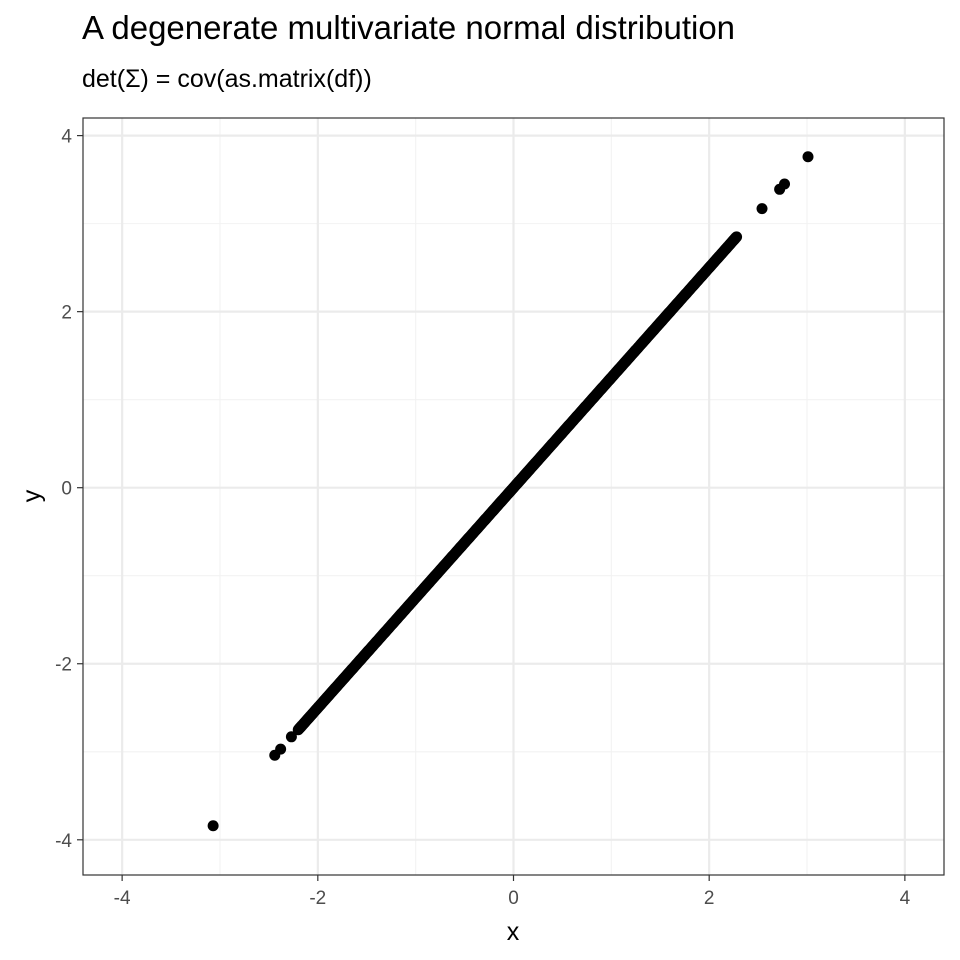 The image size is (960, 960). I want to click on x-tick-label: -2, so click(317, 898).